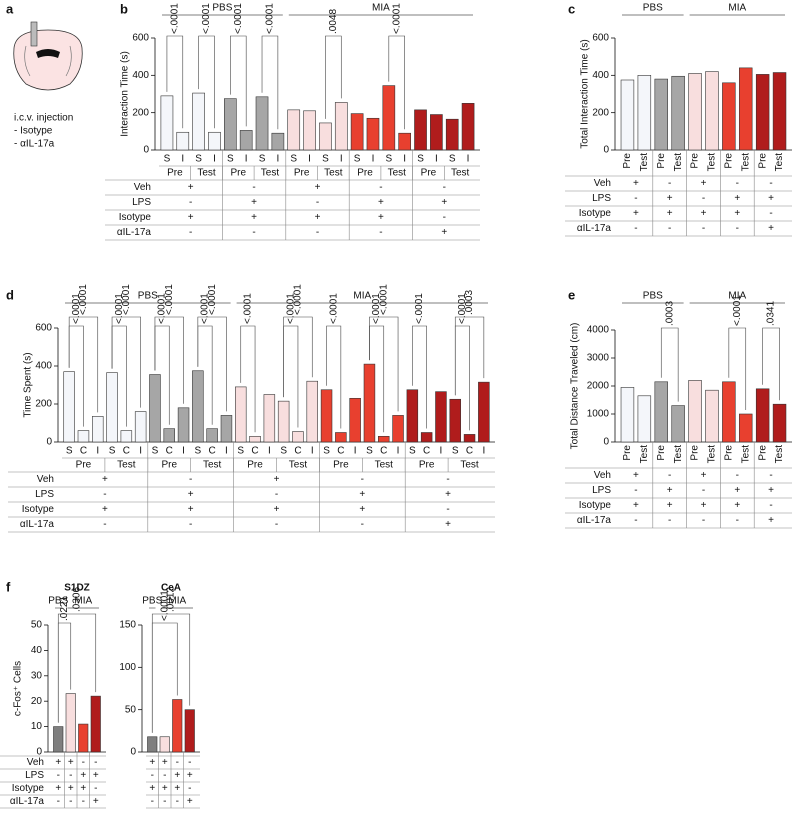 The height and width of the screenshot is (821, 800). I want to click on group-header: MIA, so click(177, 601).